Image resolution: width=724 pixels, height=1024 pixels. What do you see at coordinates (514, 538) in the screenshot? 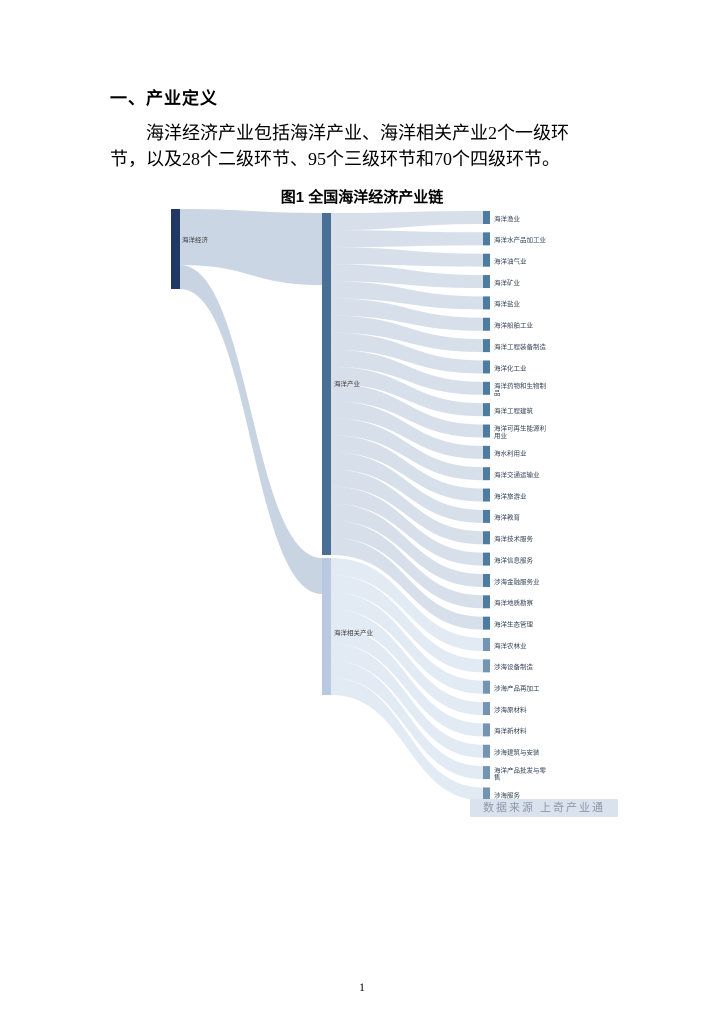
I see `sankey-node-label: 海洋技术服务` at bounding box center [514, 538].